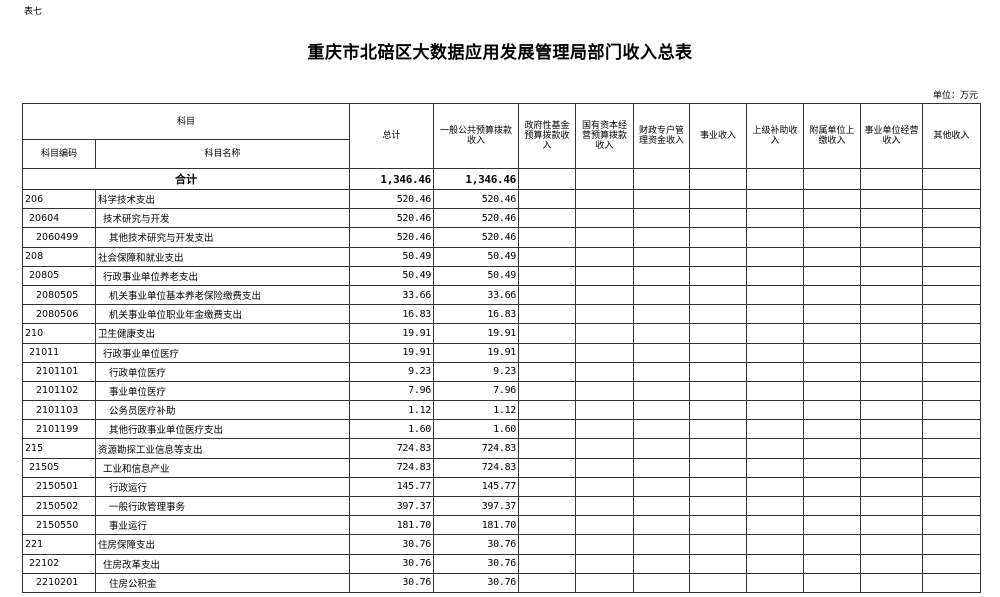 The height and width of the screenshot is (597, 1000). I want to click on header-total: 总计, so click(392, 136).